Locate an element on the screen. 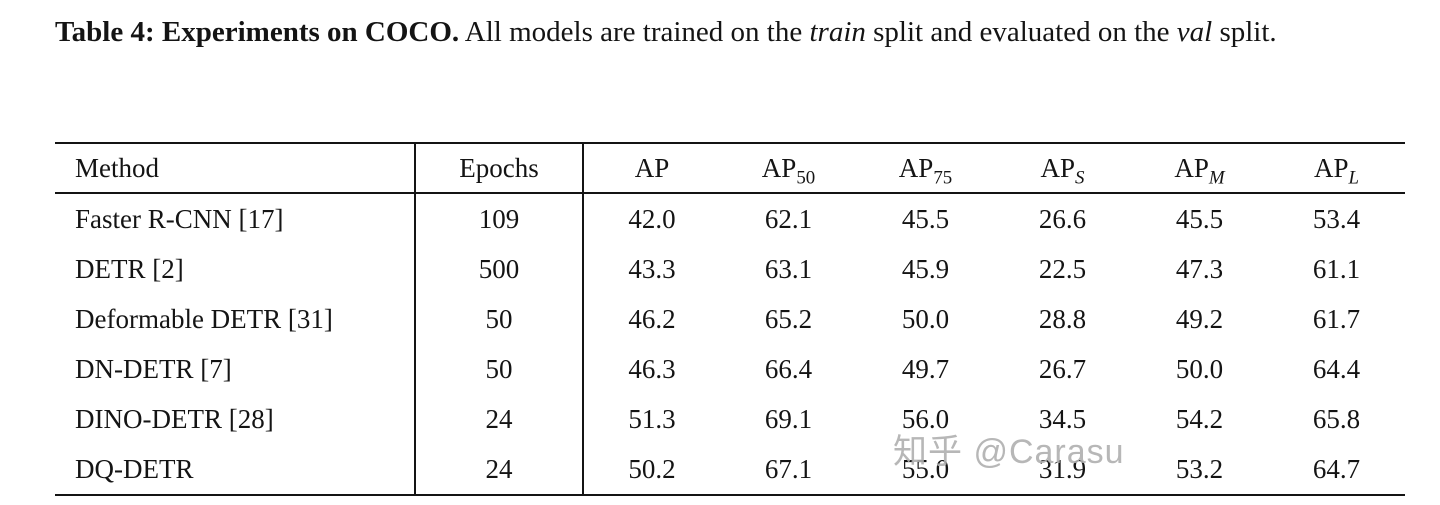 The image size is (1440, 505). cell-method: DN-DETR [7] is located at coordinates (235, 369).